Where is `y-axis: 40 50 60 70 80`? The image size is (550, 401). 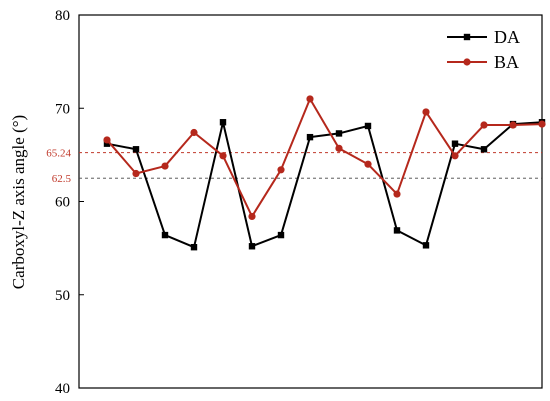
y-axis: 40 50 60 70 80 is located at coordinates (69, 202).